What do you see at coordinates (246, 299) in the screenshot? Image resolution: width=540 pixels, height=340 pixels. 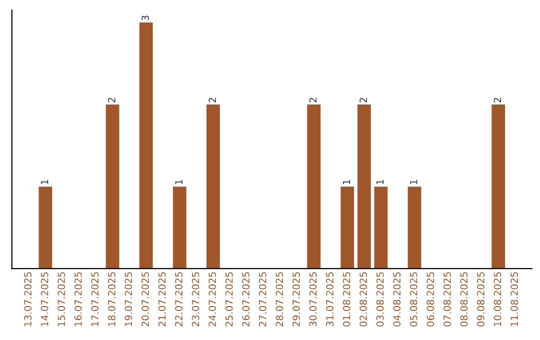 I see `x-tick-label: 26.07.2025` at bounding box center [246, 299].